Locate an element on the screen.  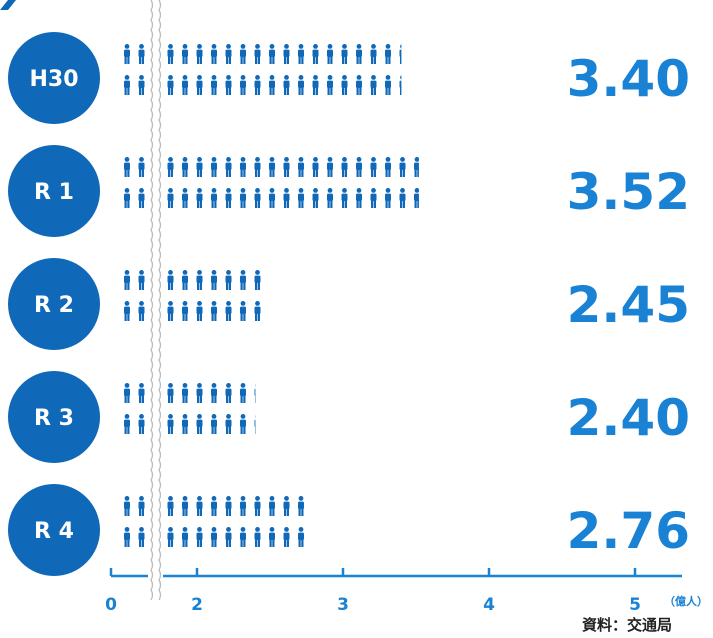
chart-row: R 1 3.52 is located at coordinates (349, 191).